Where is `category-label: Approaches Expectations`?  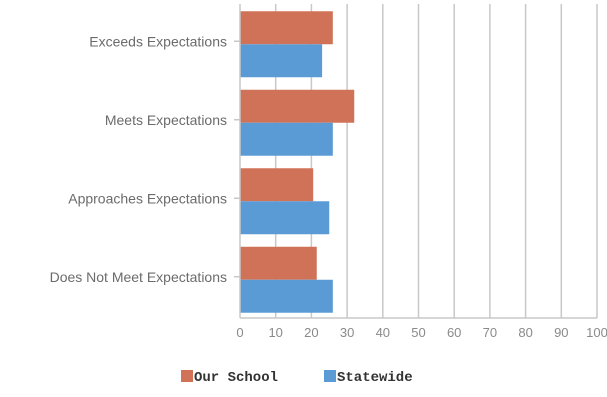 category-label: Approaches Expectations is located at coordinates (147, 198).